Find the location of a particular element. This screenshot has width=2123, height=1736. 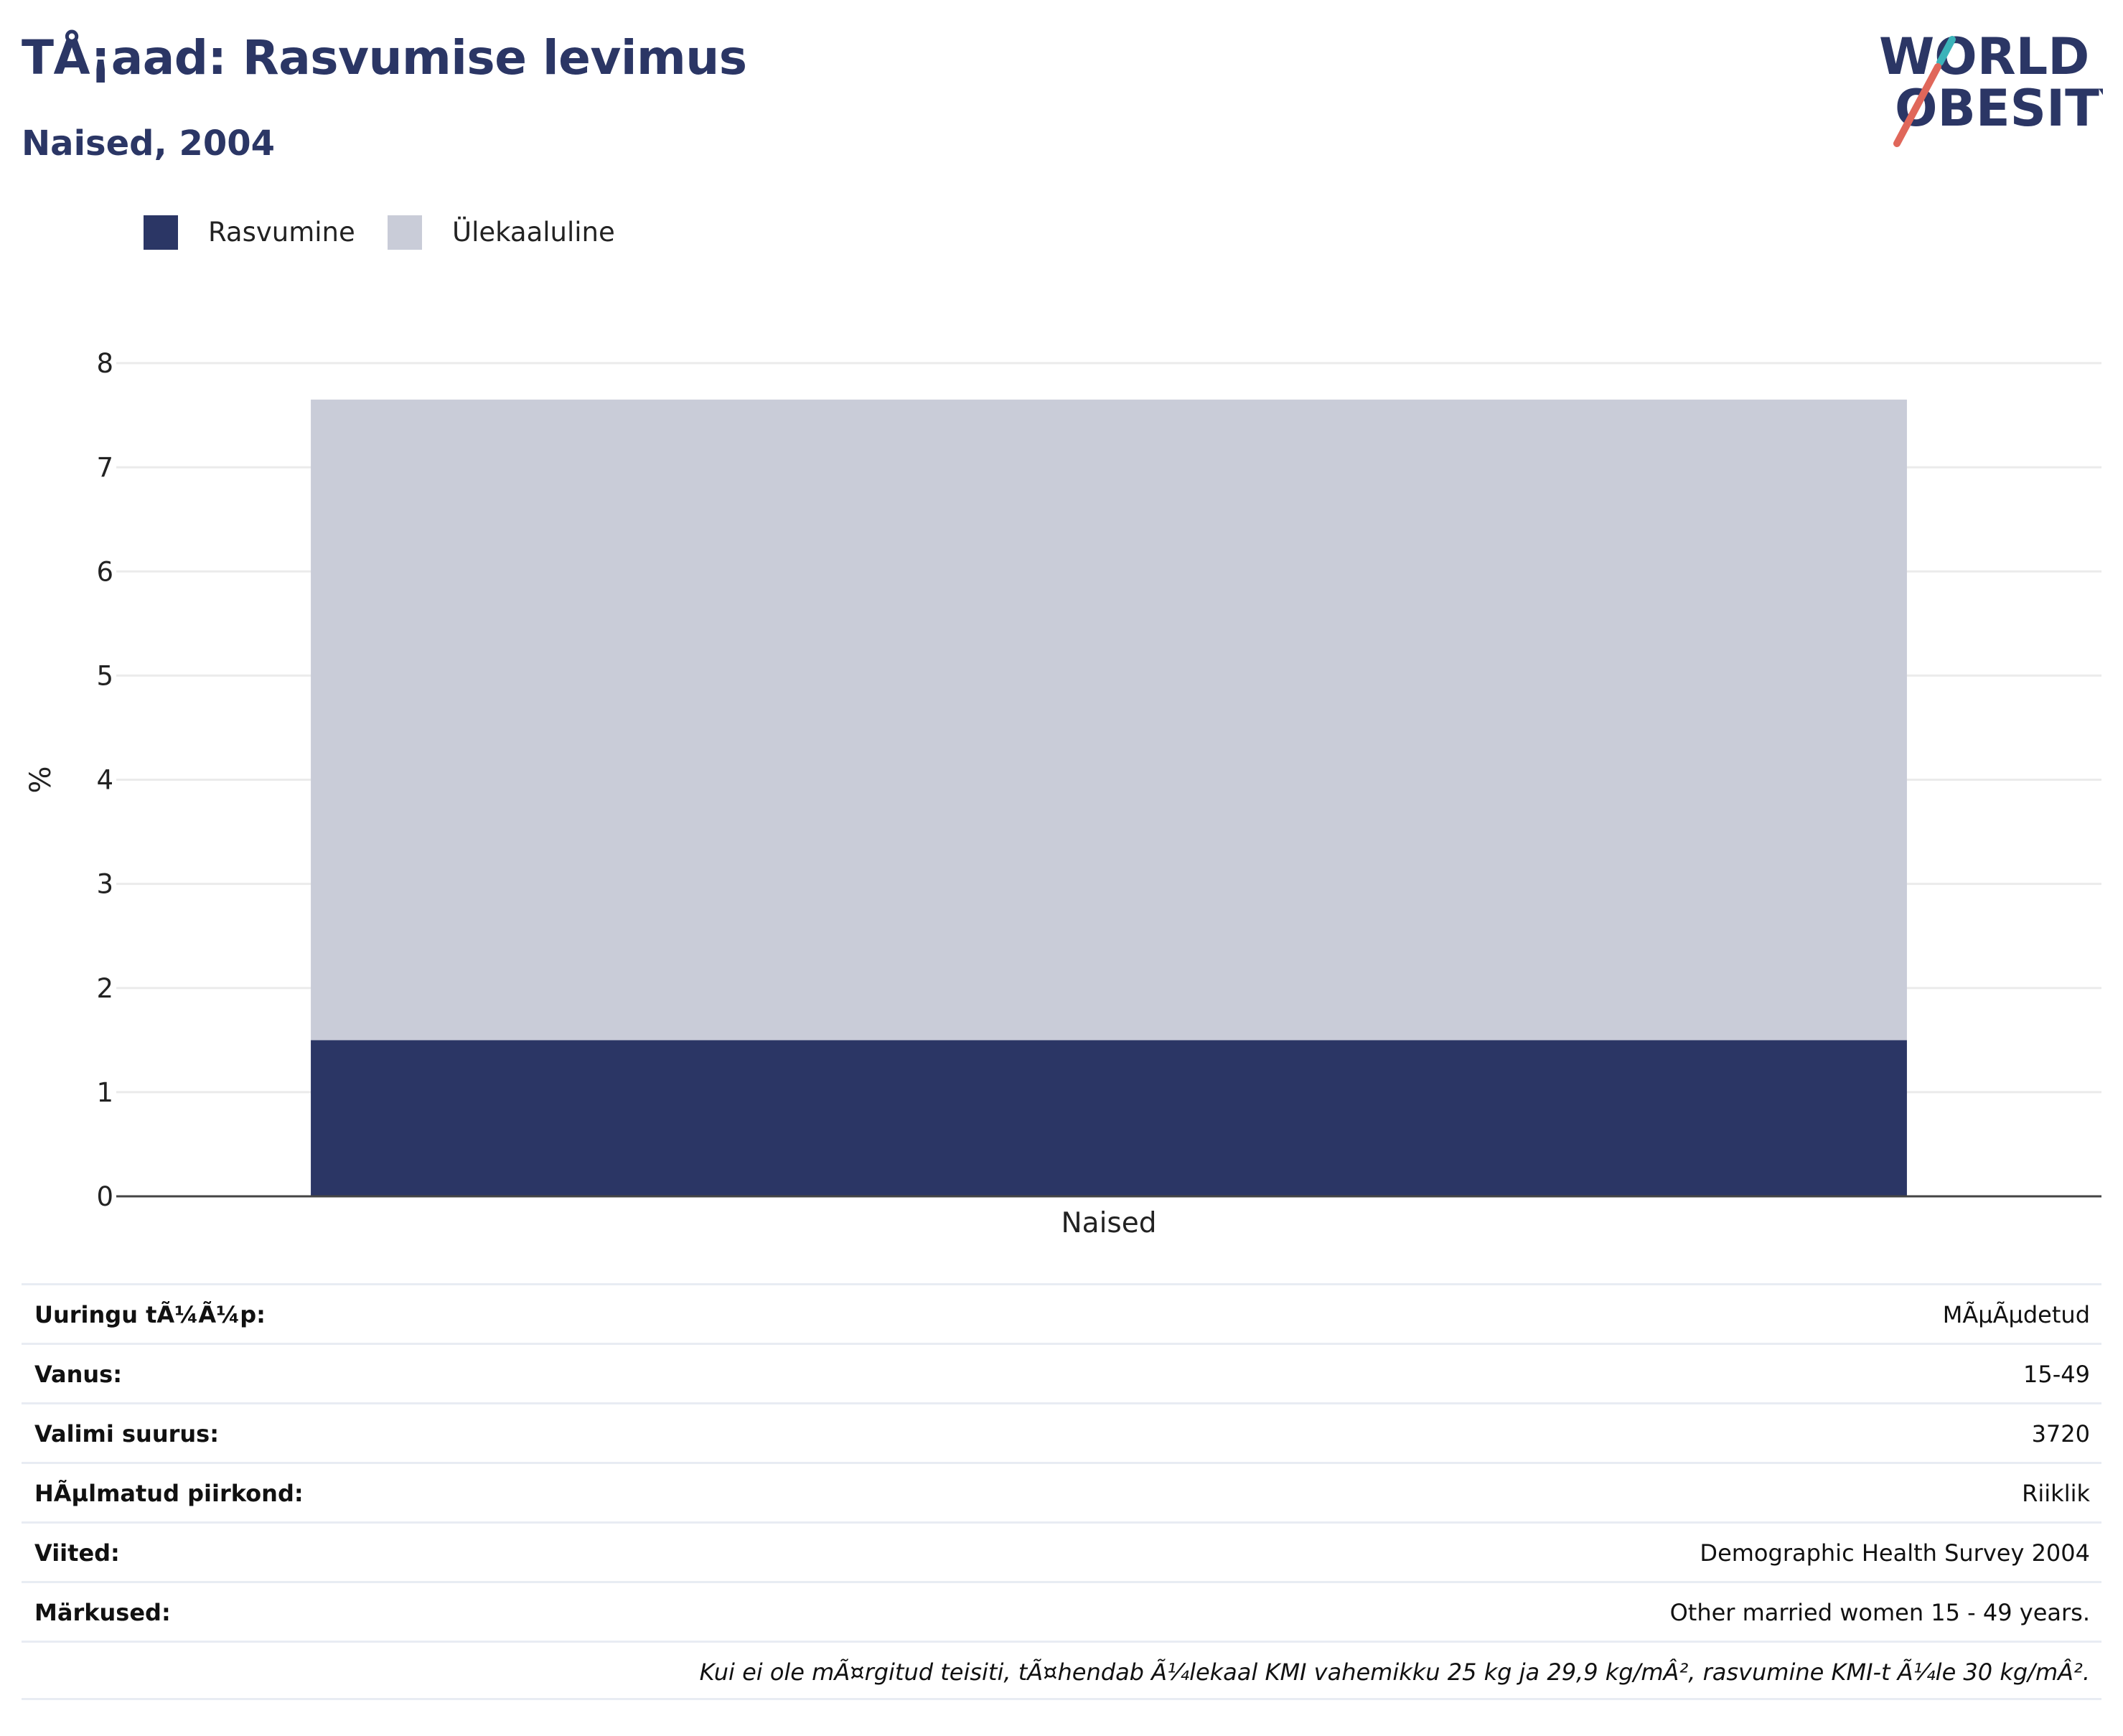

y-axis-title: % is located at coordinates (40, 779).